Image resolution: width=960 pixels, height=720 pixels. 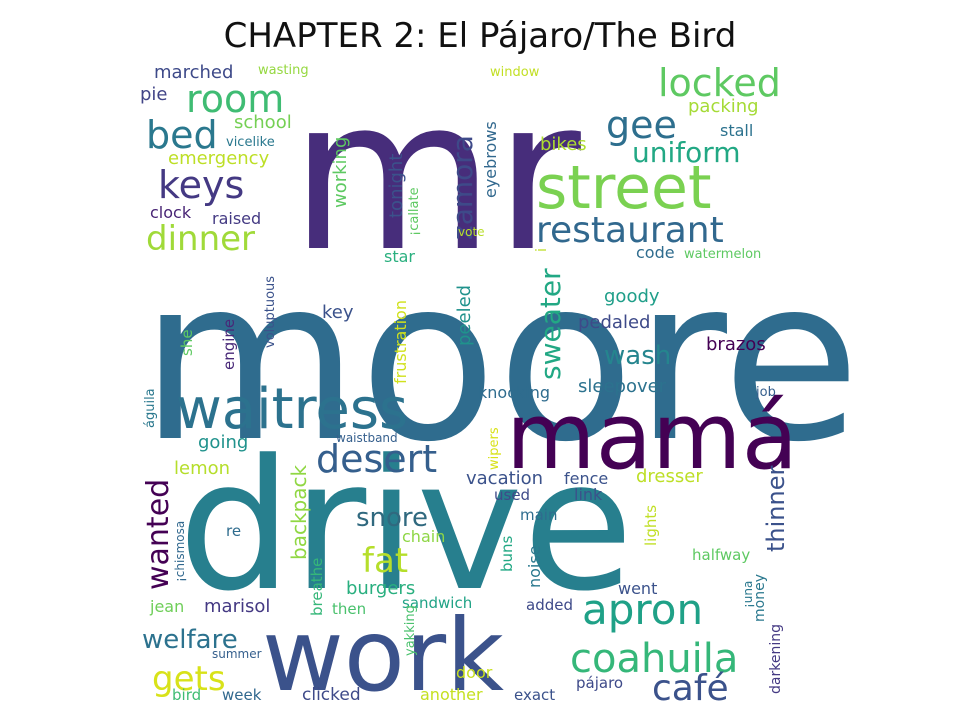 I want to click on word-72: re, so click(x=233, y=531).